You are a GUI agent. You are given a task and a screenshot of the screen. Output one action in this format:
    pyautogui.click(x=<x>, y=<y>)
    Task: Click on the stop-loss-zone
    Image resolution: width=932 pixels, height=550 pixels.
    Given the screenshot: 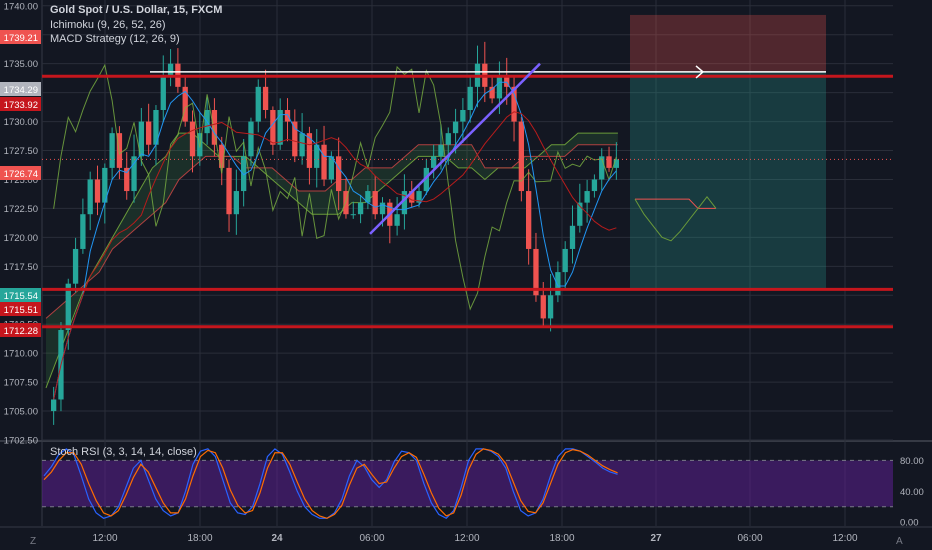 What is the action you would take?
    pyautogui.click(x=728, y=43)
    